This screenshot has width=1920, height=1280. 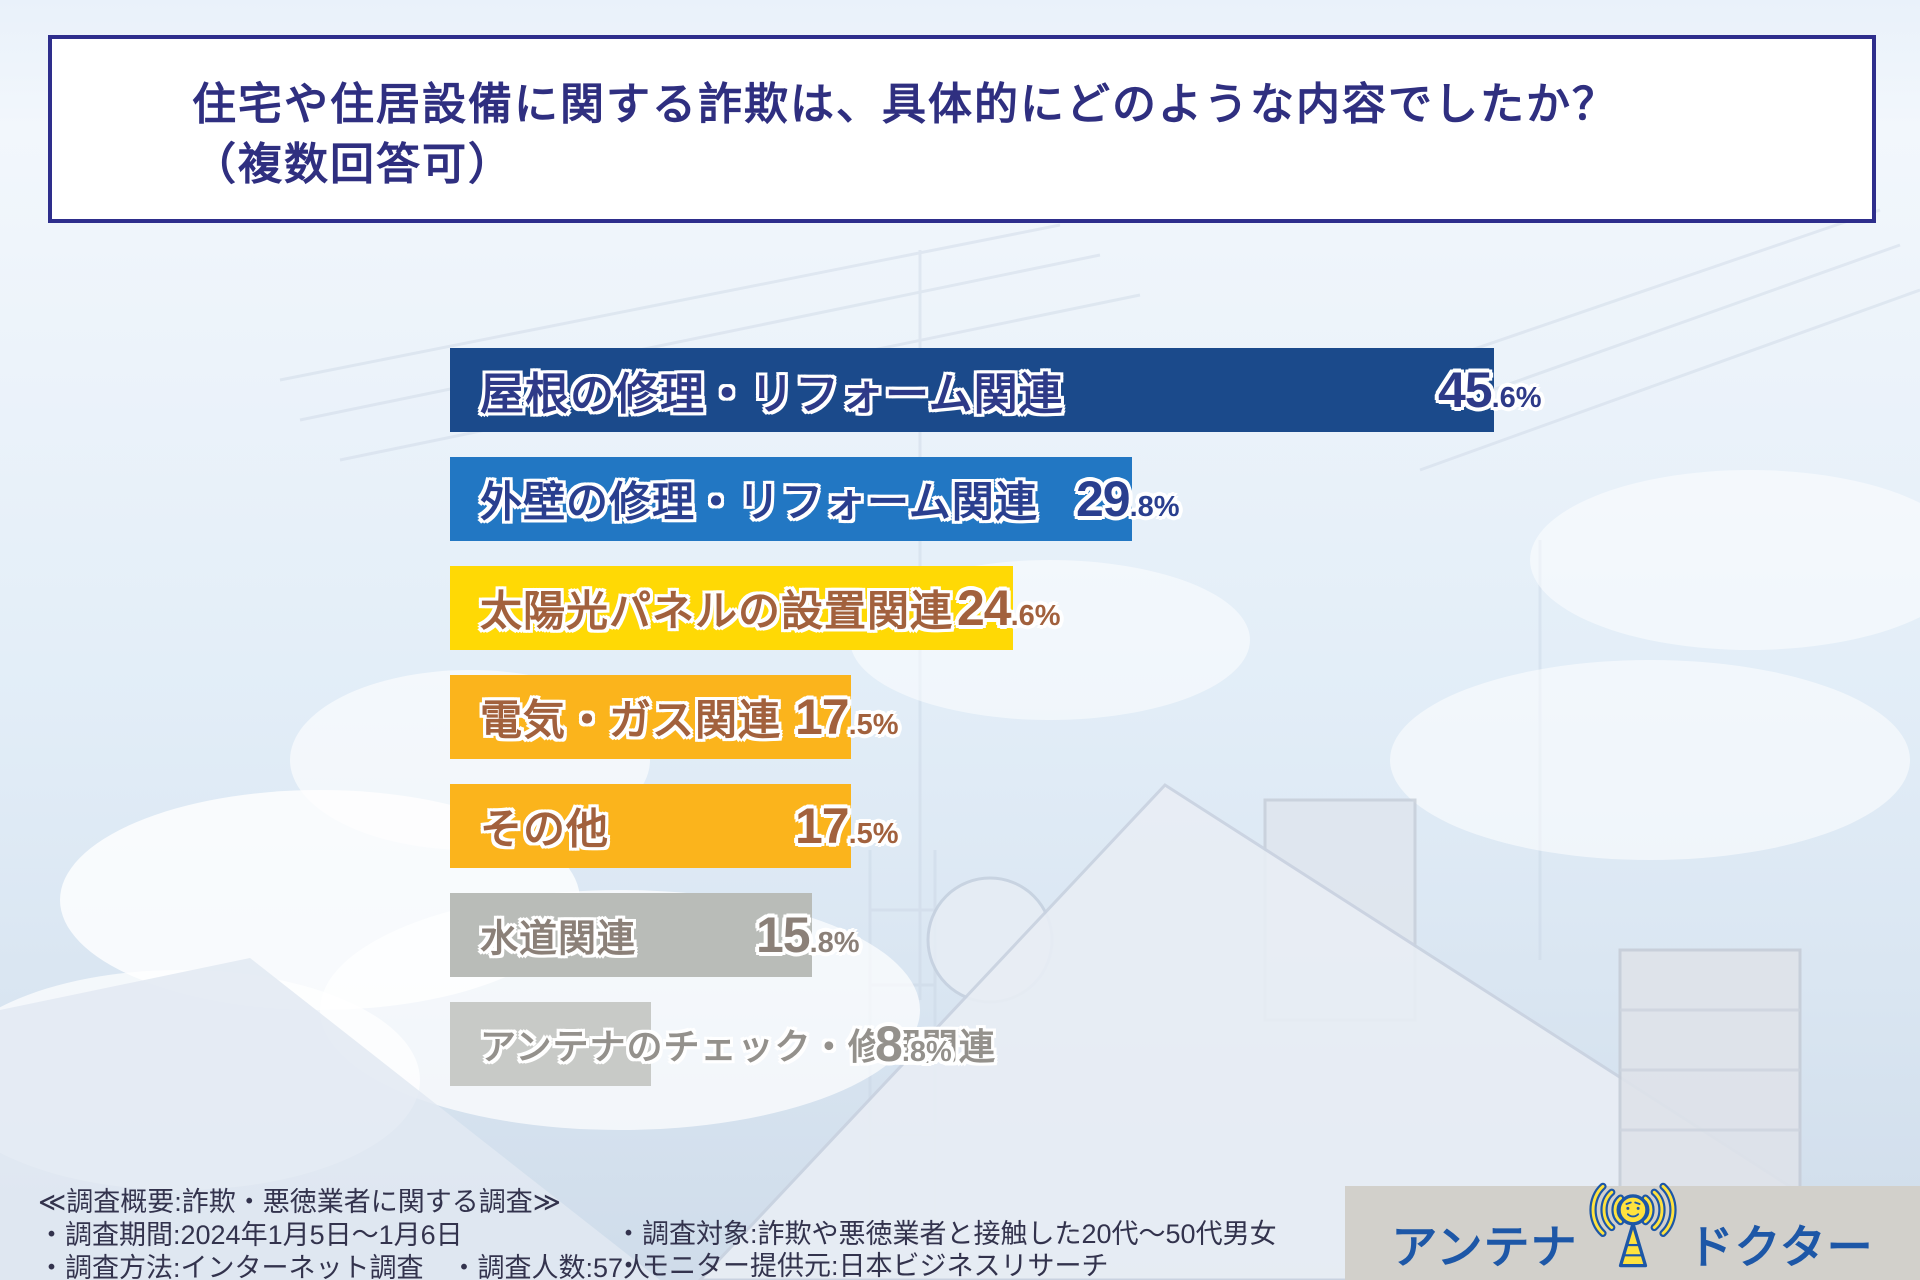 What do you see at coordinates (717, 611) in the screenshot?
I see `bar-category-label: 太陽光パネルの設置関連` at bounding box center [717, 611].